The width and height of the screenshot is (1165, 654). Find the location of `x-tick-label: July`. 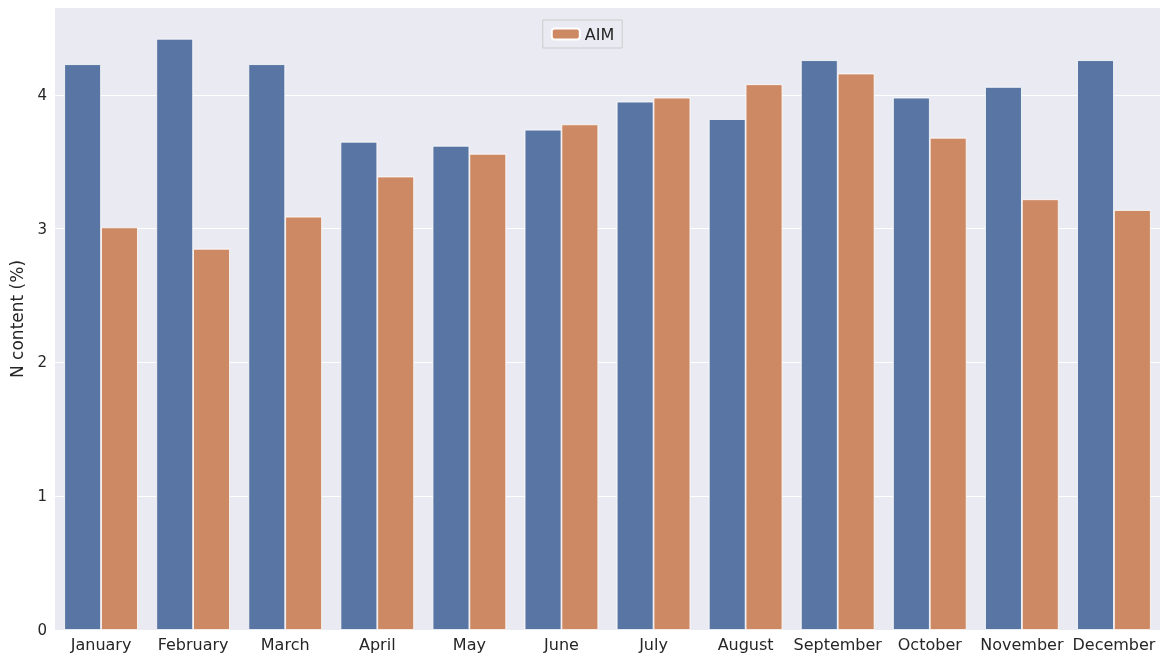

x-tick-label: July is located at coordinates (653, 644).